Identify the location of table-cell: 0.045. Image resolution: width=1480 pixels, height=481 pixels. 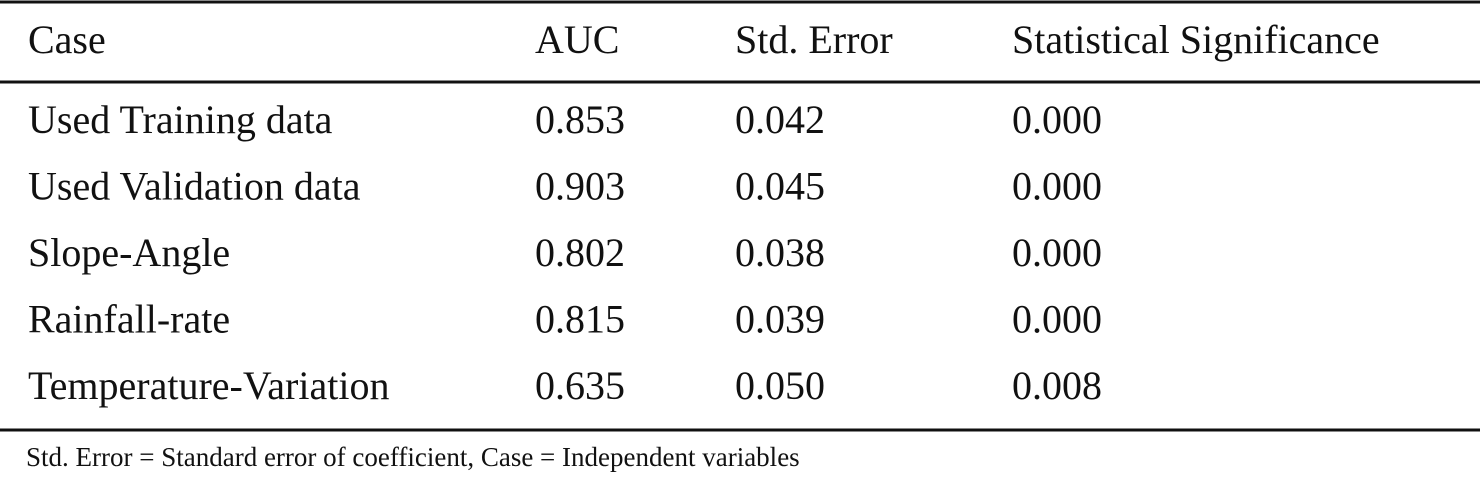
(780, 186).